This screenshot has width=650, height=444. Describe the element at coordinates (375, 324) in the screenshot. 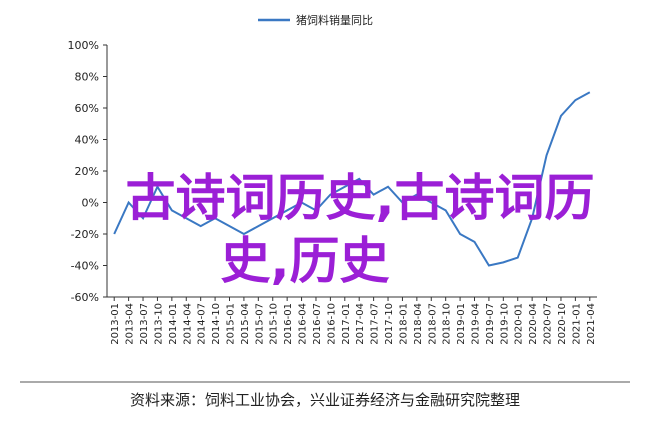

I see `x-tick-label: 2017-07` at that location.